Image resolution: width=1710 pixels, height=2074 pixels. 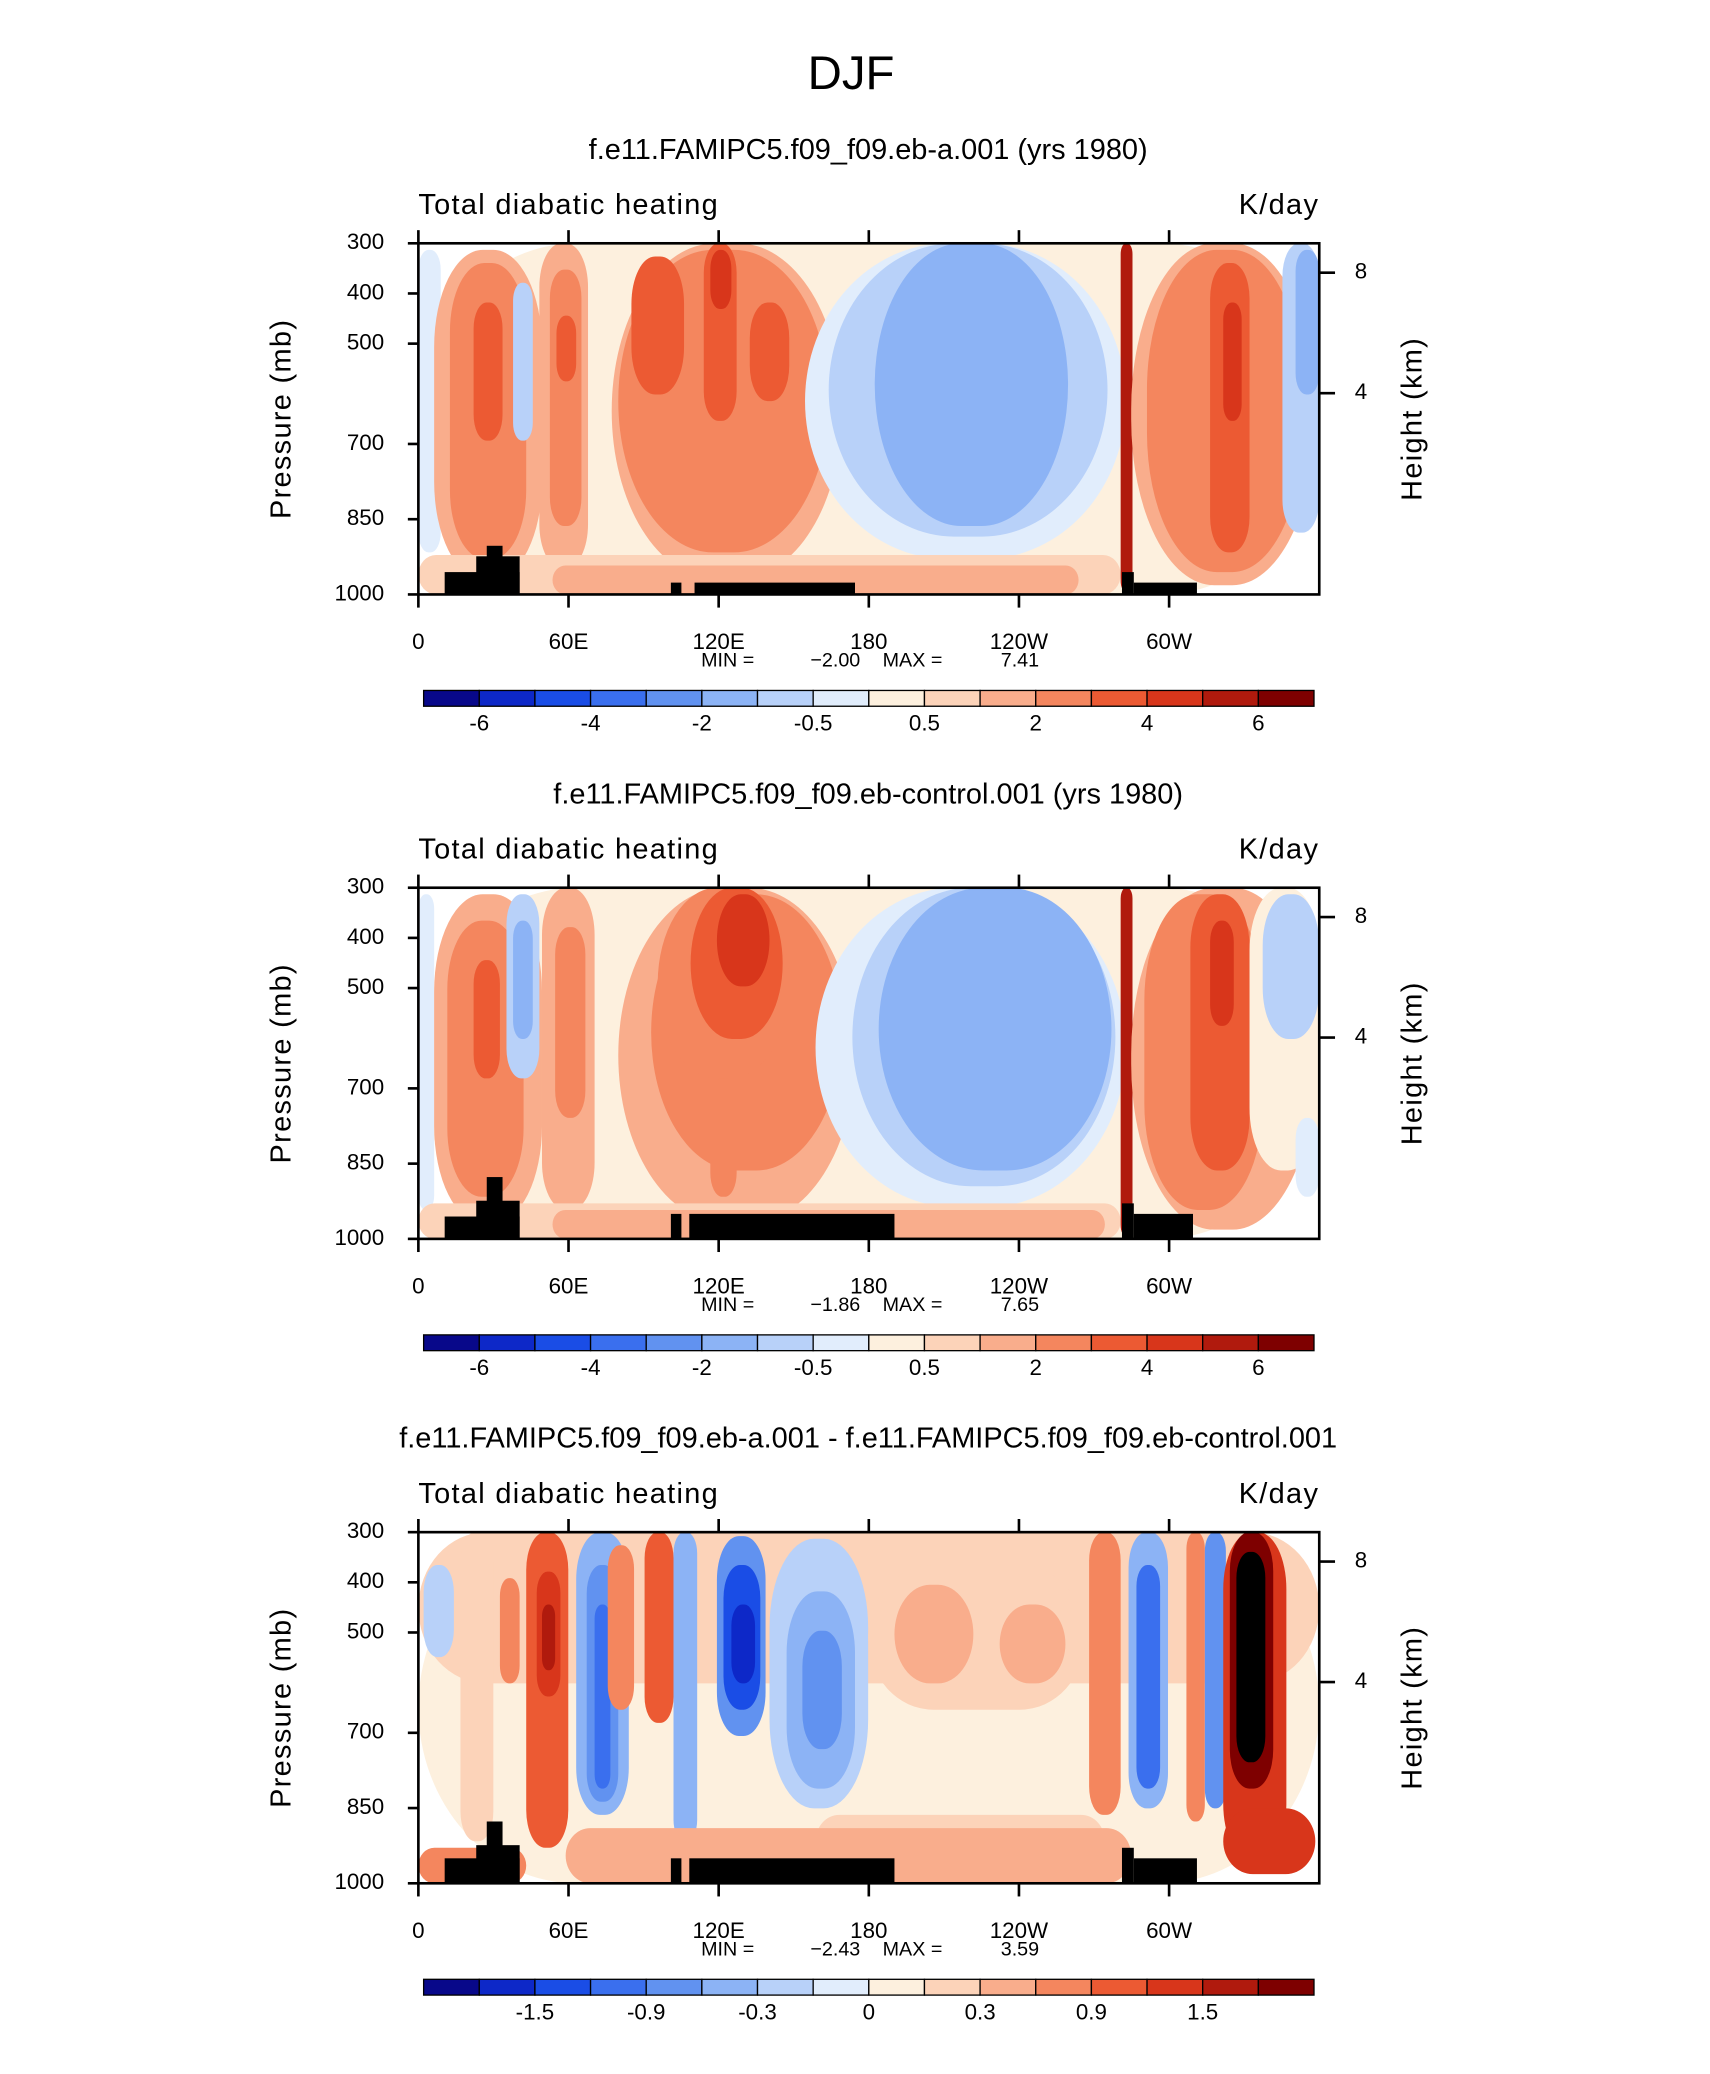 What do you see at coordinates (1020, 1305) in the screenshot?
I see `max-value: 7.65` at bounding box center [1020, 1305].